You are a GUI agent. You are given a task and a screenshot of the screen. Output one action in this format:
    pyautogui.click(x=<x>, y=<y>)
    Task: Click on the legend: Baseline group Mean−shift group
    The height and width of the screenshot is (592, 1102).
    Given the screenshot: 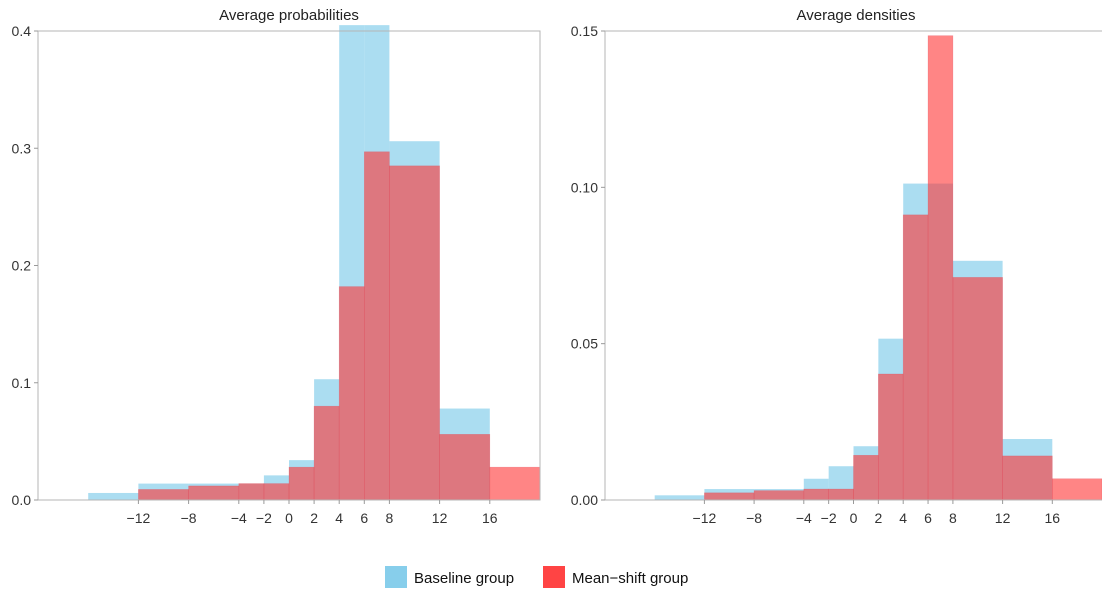 What is the action you would take?
    pyautogui.click(x=536, y=577)
    